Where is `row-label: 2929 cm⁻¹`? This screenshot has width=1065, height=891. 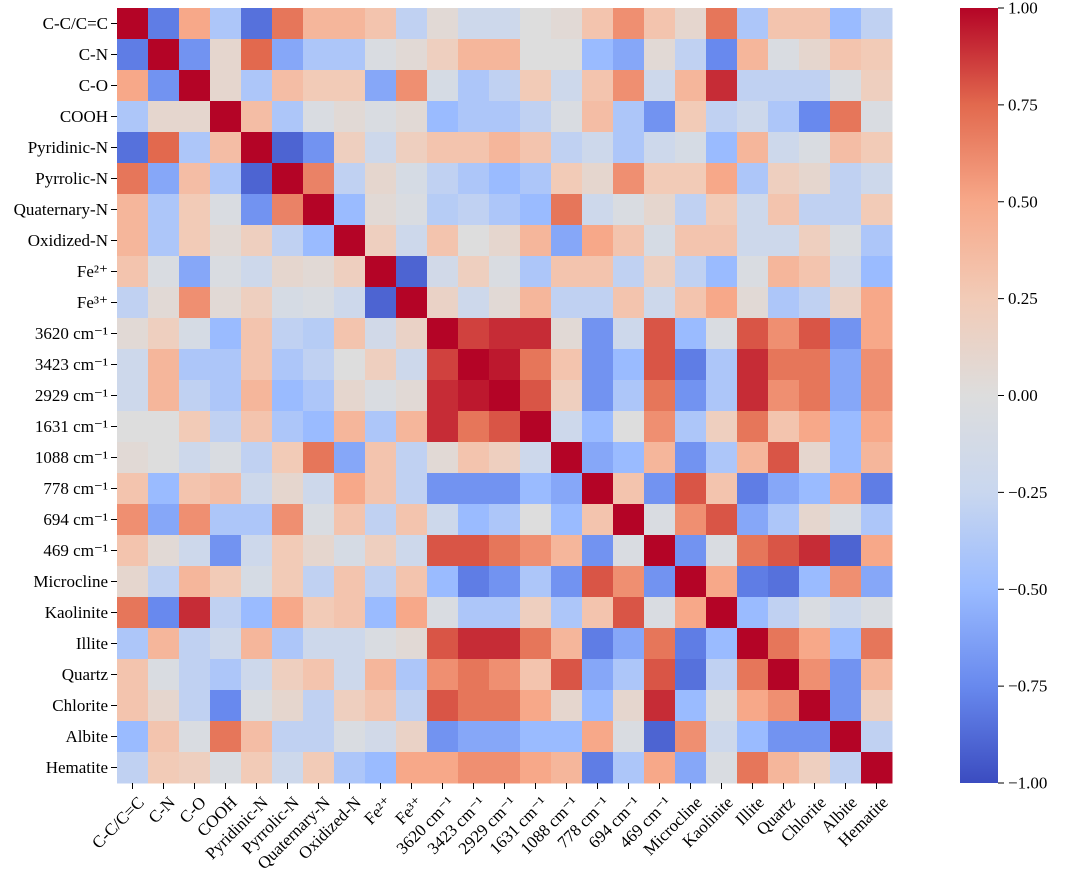 row-label: 2929 cm⁻¹ is located at coordinates (71, 395).